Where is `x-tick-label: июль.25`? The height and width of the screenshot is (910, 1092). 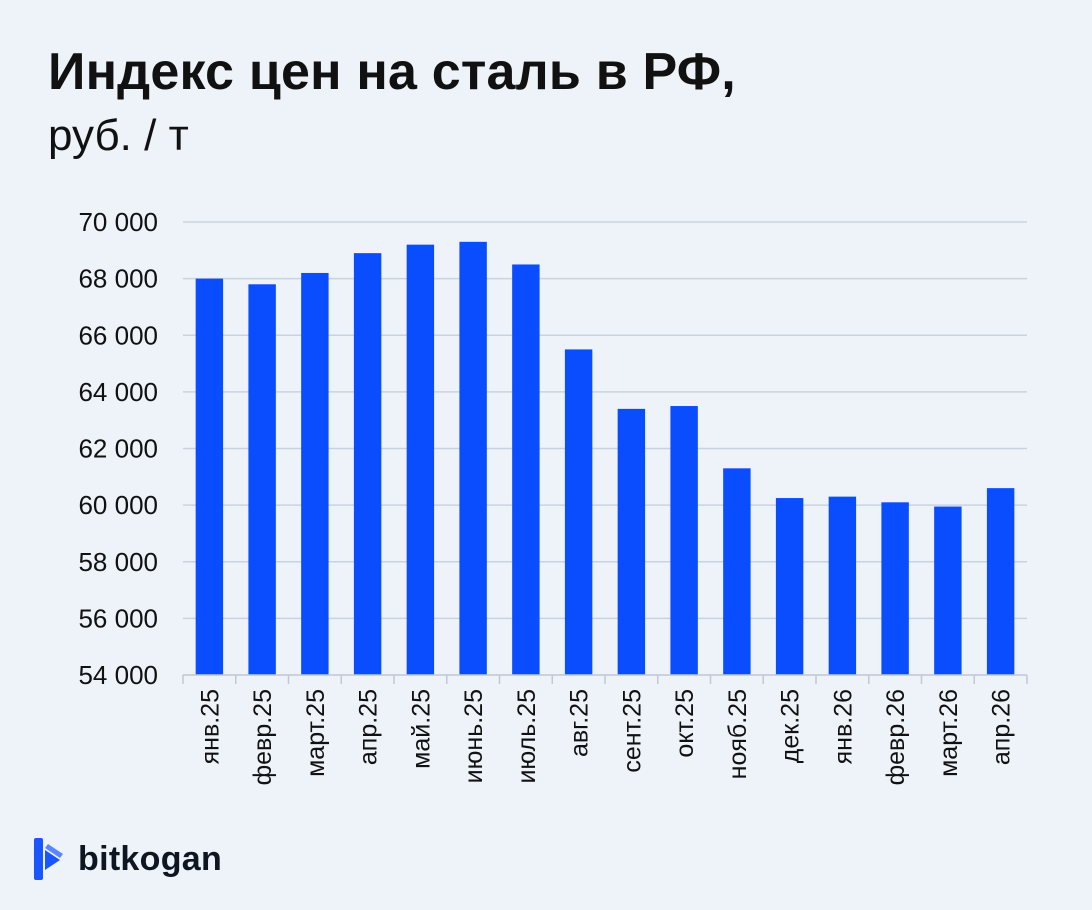
x-tick-label: июль.25 is located at coordinates (527, 736).